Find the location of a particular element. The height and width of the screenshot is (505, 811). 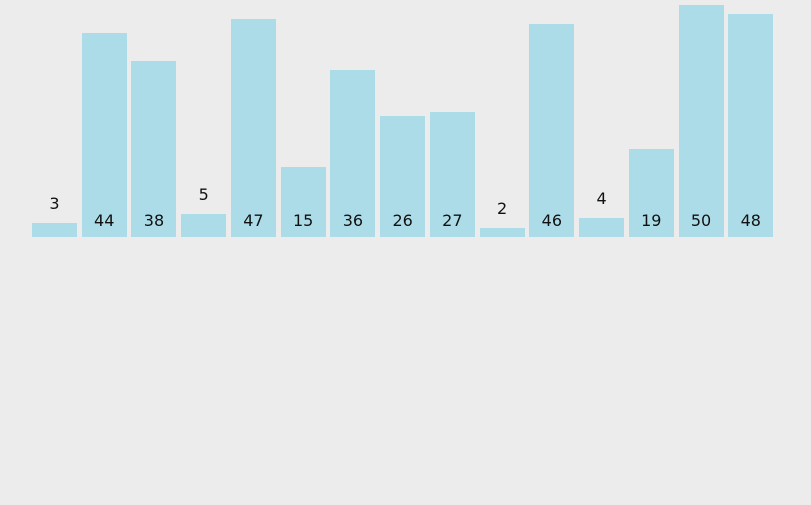

bar-label-5: 15 is located at coordinates (303, 220).